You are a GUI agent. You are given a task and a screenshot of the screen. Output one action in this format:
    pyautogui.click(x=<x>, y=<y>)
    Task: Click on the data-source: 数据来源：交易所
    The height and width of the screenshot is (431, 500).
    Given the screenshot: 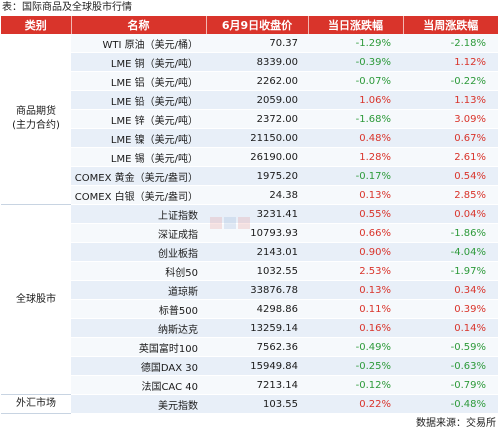 What is the action you would take?
    pyautogui.click(x=456, y=423)
    